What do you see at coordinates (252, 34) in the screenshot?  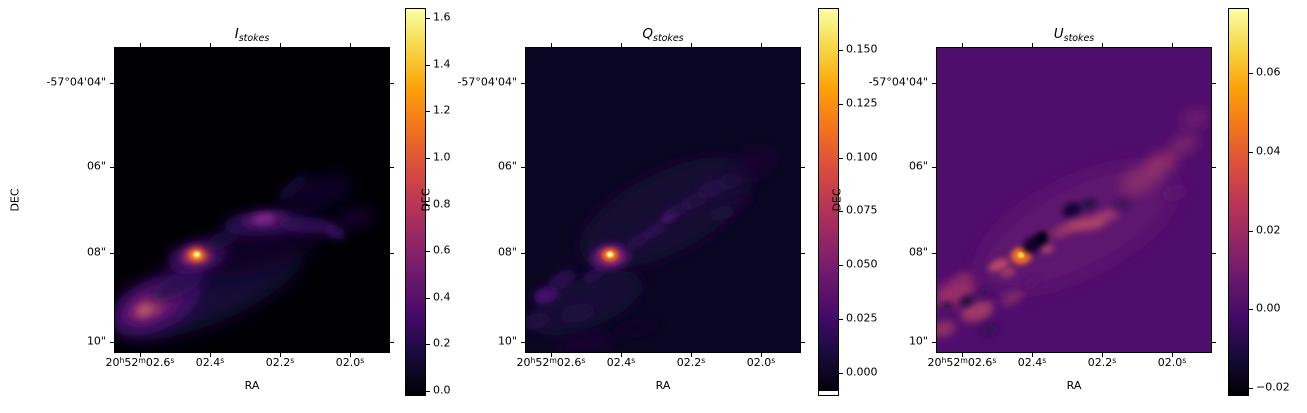 I see `panel-title-i-stokes: Istokes` at bounding box center [252, 34].